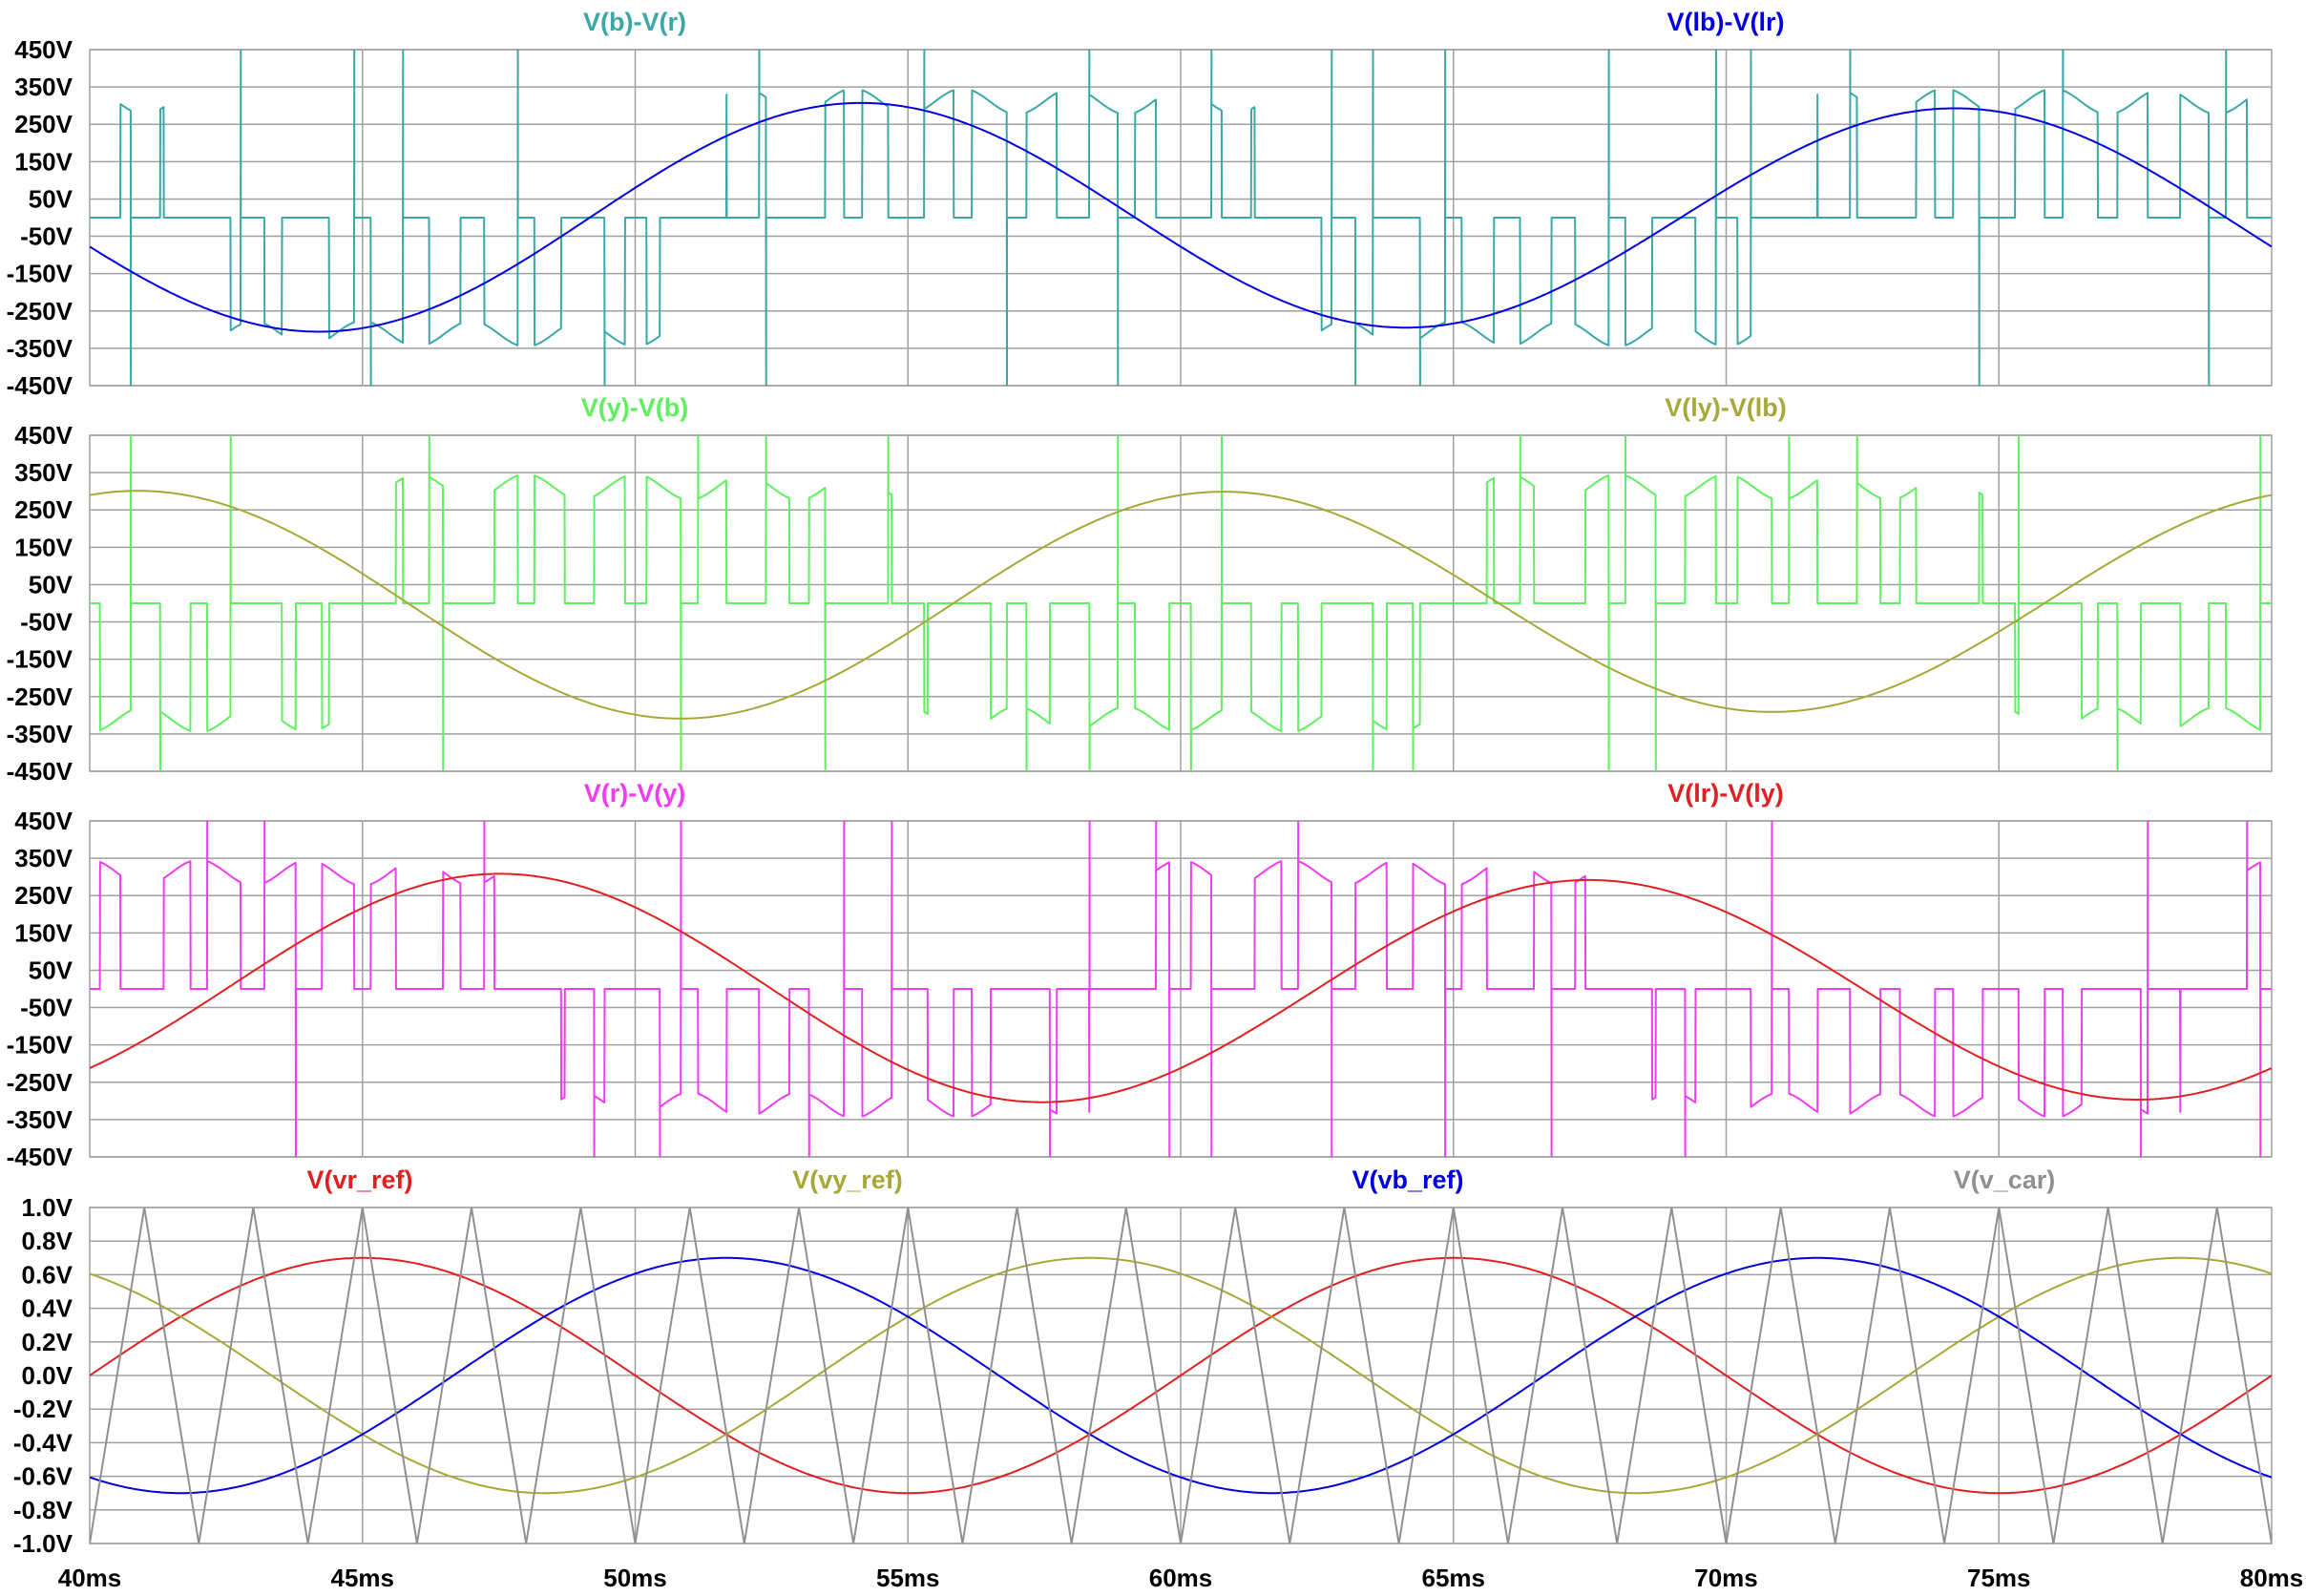  I want to click on x-tick-label: 40ms, so click(90, 1578).